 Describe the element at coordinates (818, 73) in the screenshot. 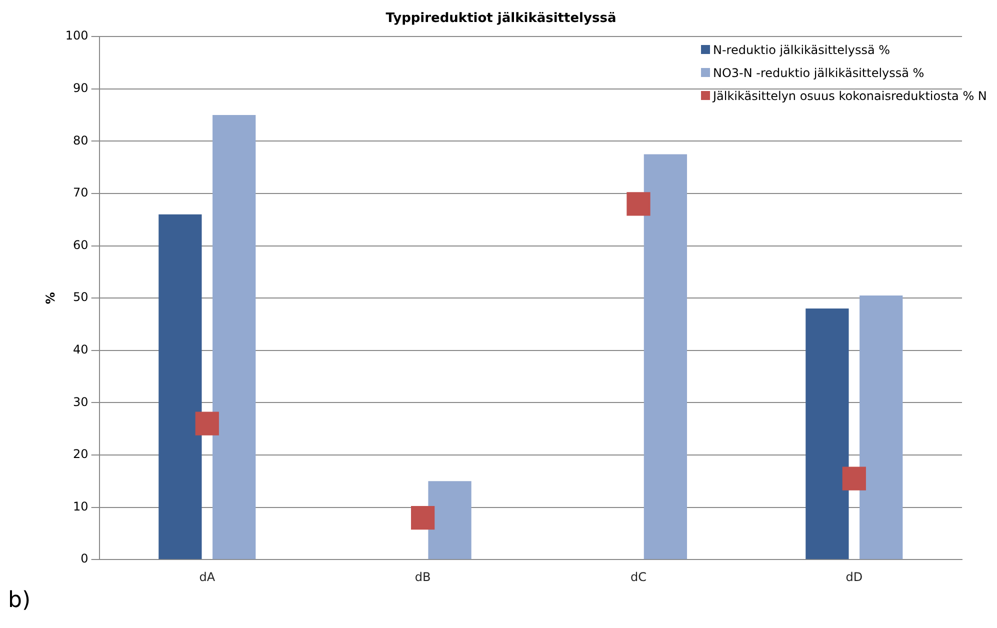

I see `legend-label: NO3-N -reduktio jälkikäsittelyssä %` at that location.